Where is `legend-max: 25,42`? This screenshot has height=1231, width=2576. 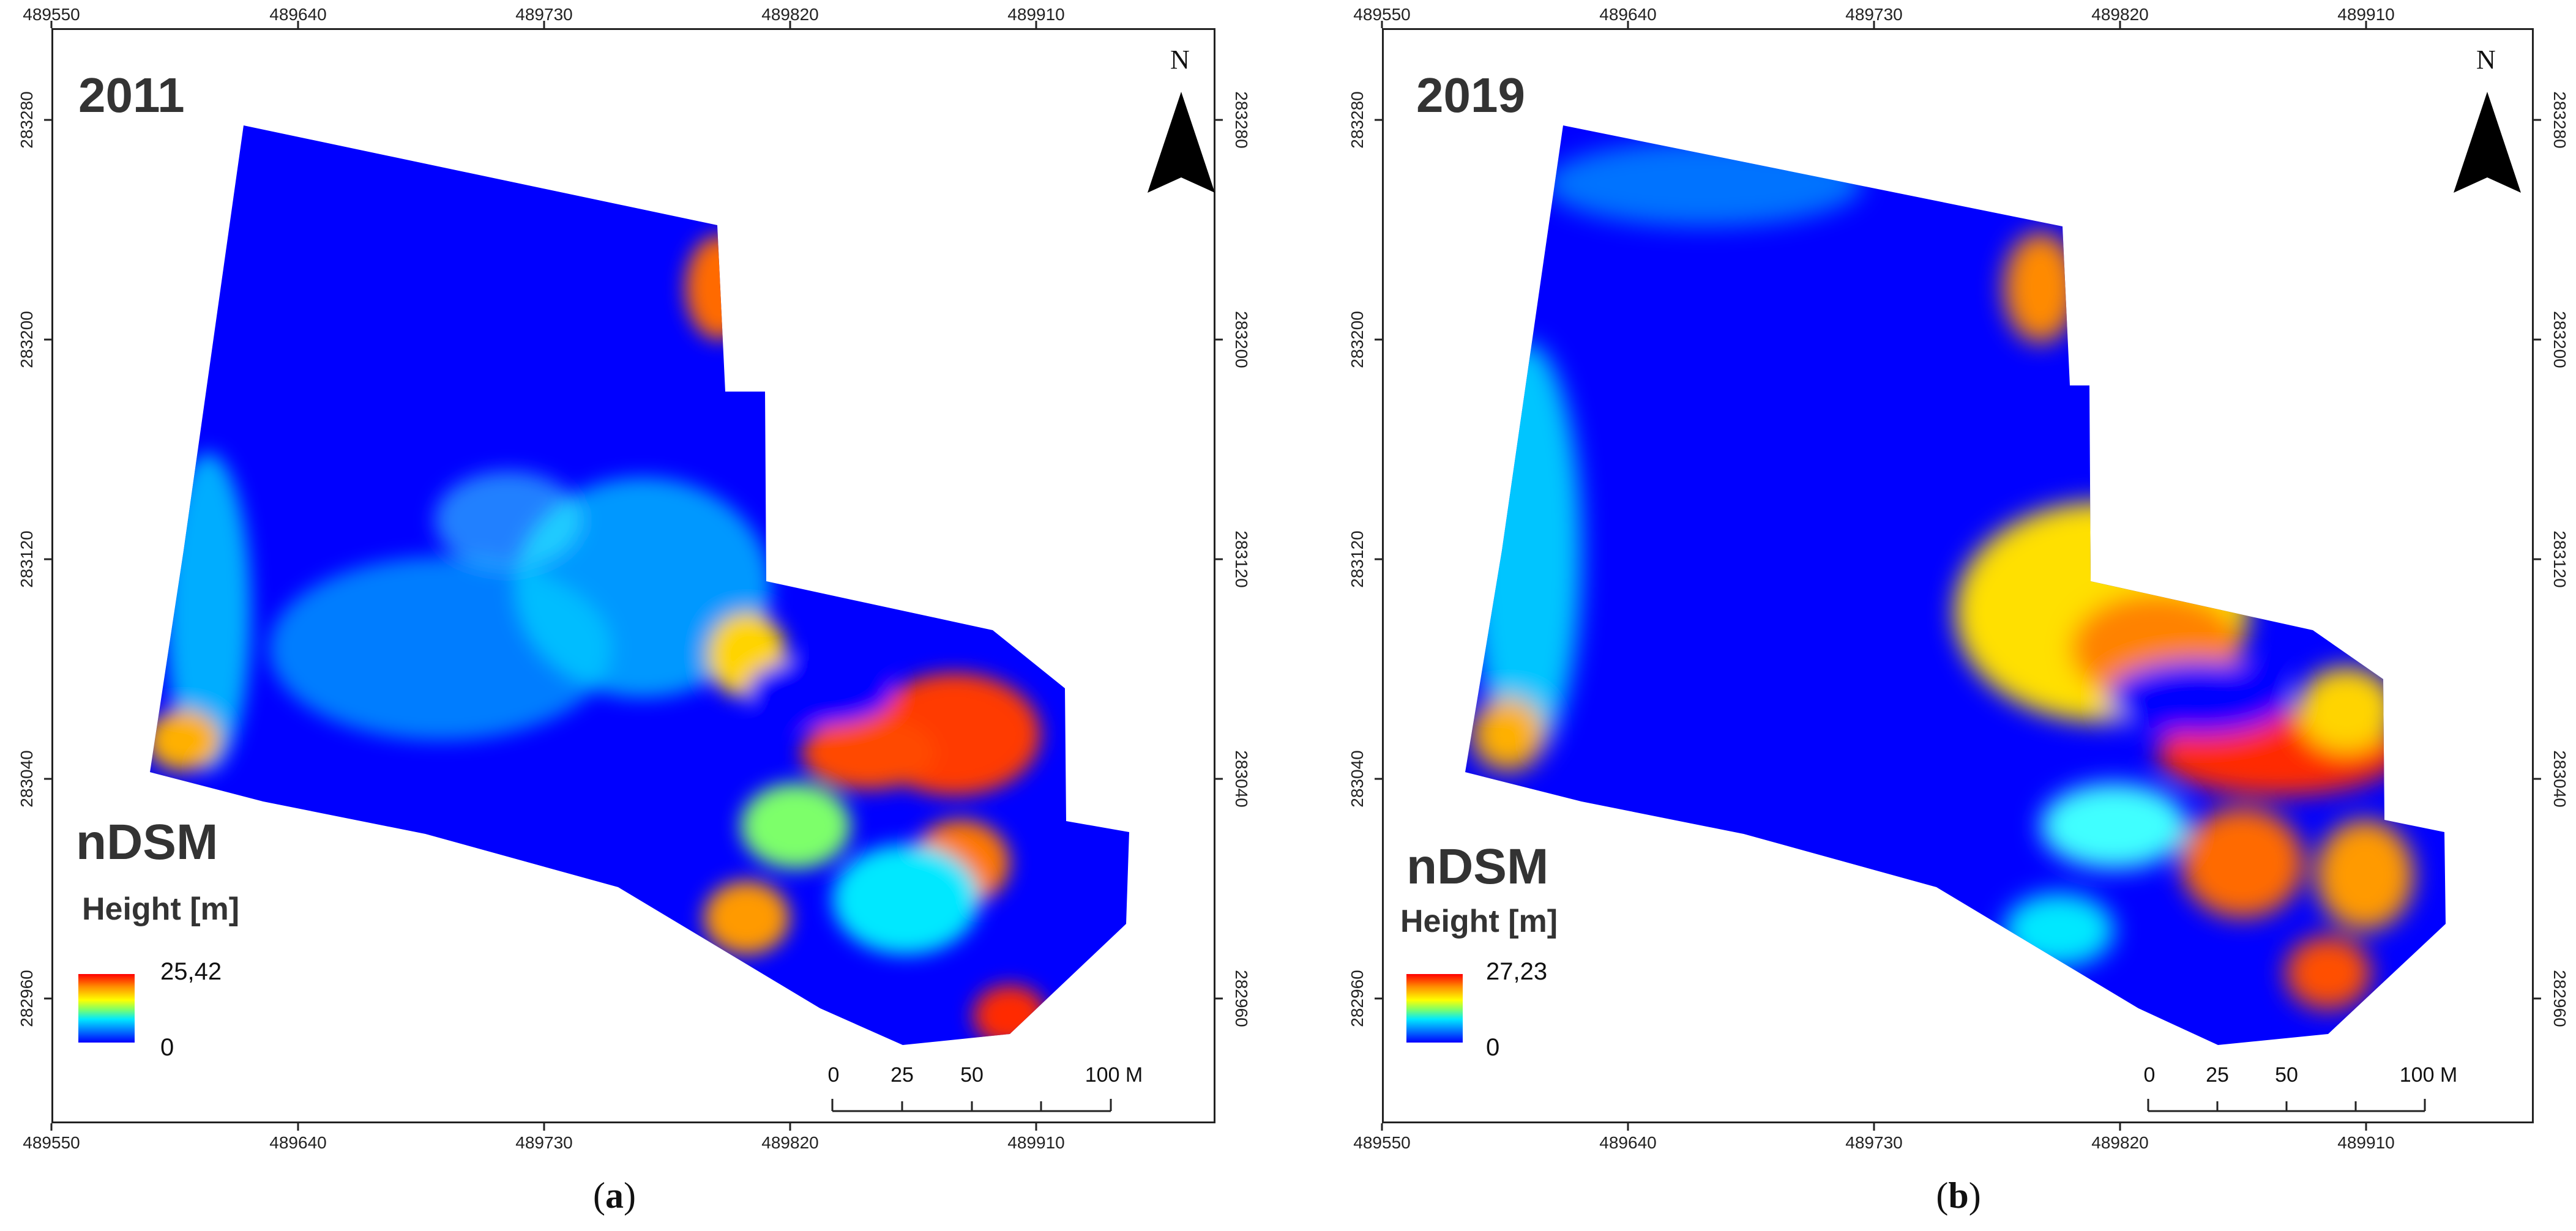
legend-max: 25,42 is located at coordinates (191, 971).